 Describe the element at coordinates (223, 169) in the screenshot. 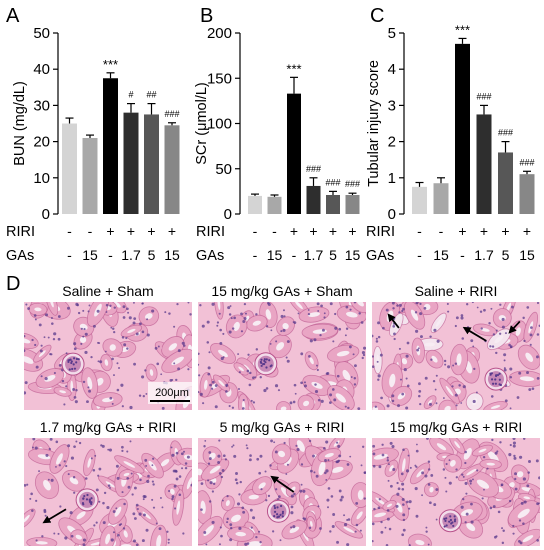

I see `y-tick-label: 50` at that location.